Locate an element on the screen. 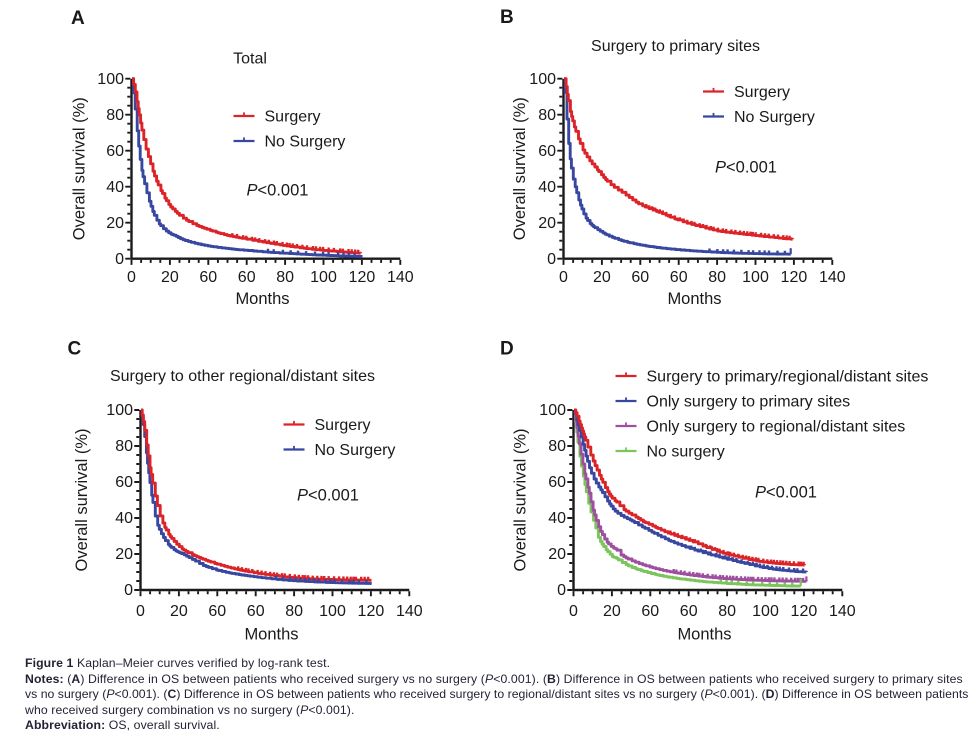 This screenshot has height=744, width=976. svg-text: A is located at coordinates (78, 18).